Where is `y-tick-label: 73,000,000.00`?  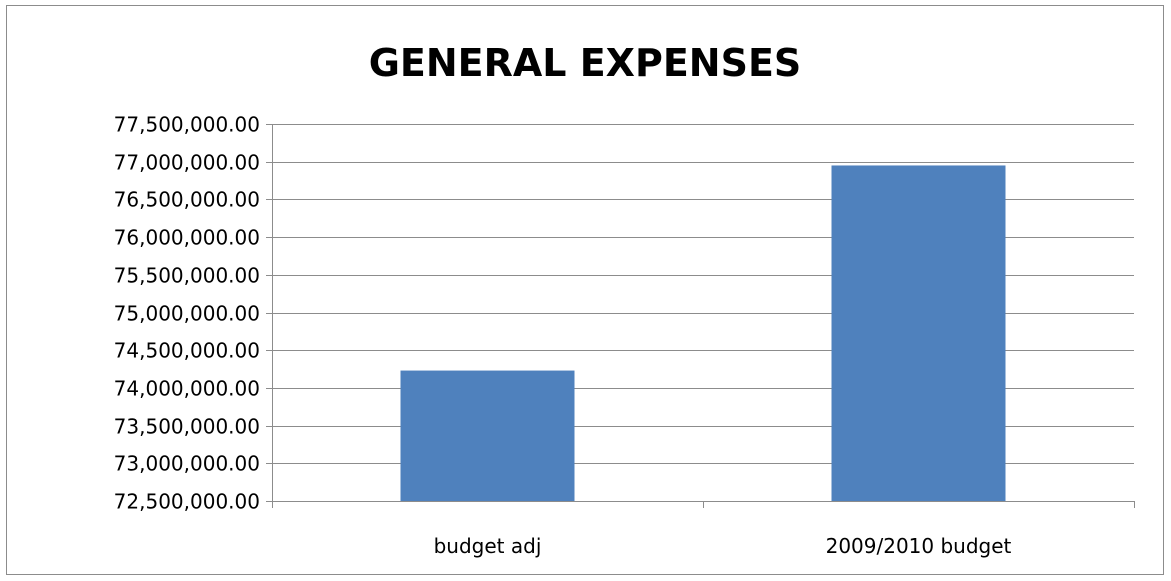
y-tick-label: 73,000,000.00 is located at coordinates (187, 464).